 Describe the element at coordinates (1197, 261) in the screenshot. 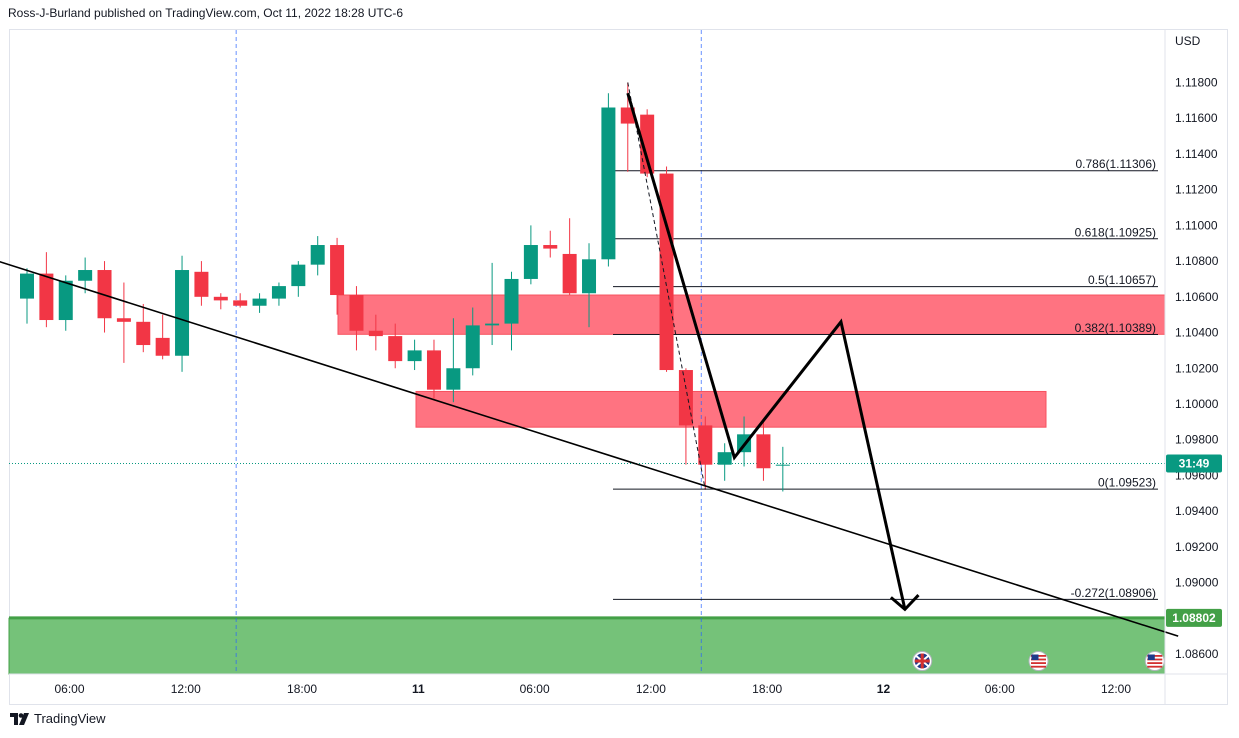

I see `y-axis-tick-label: 1.10800` at that location.